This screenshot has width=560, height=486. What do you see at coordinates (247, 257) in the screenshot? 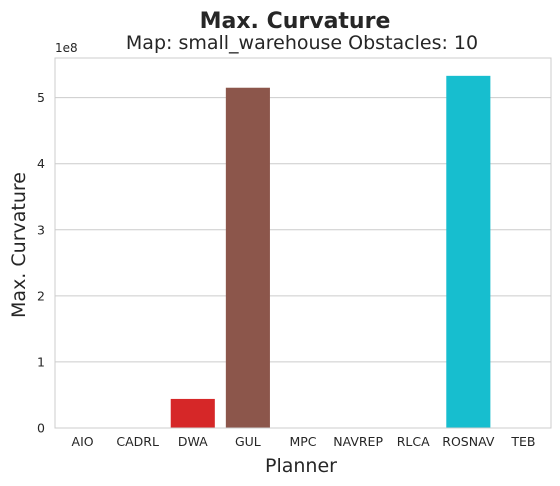
I see `bar-gul` at bounding box center [247, 257].